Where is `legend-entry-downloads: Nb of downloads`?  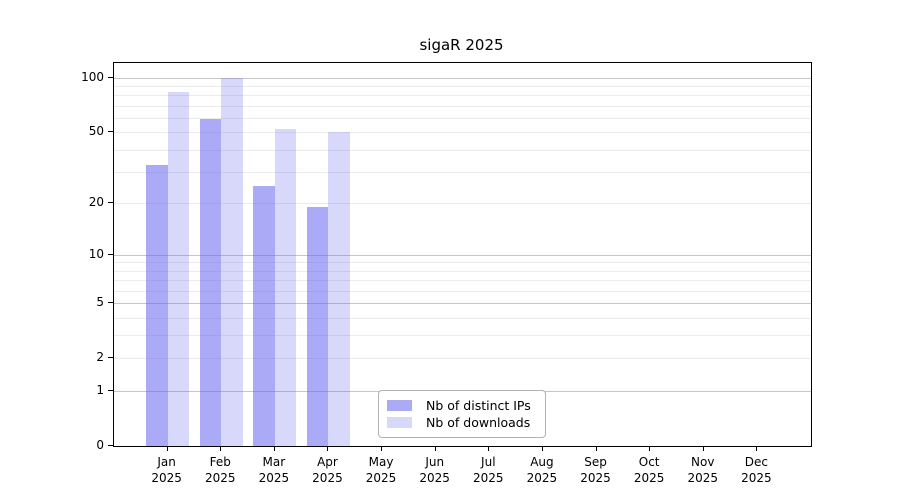 legend-entry-downloads: Nb of downloads is located at coordinates (466, 422).